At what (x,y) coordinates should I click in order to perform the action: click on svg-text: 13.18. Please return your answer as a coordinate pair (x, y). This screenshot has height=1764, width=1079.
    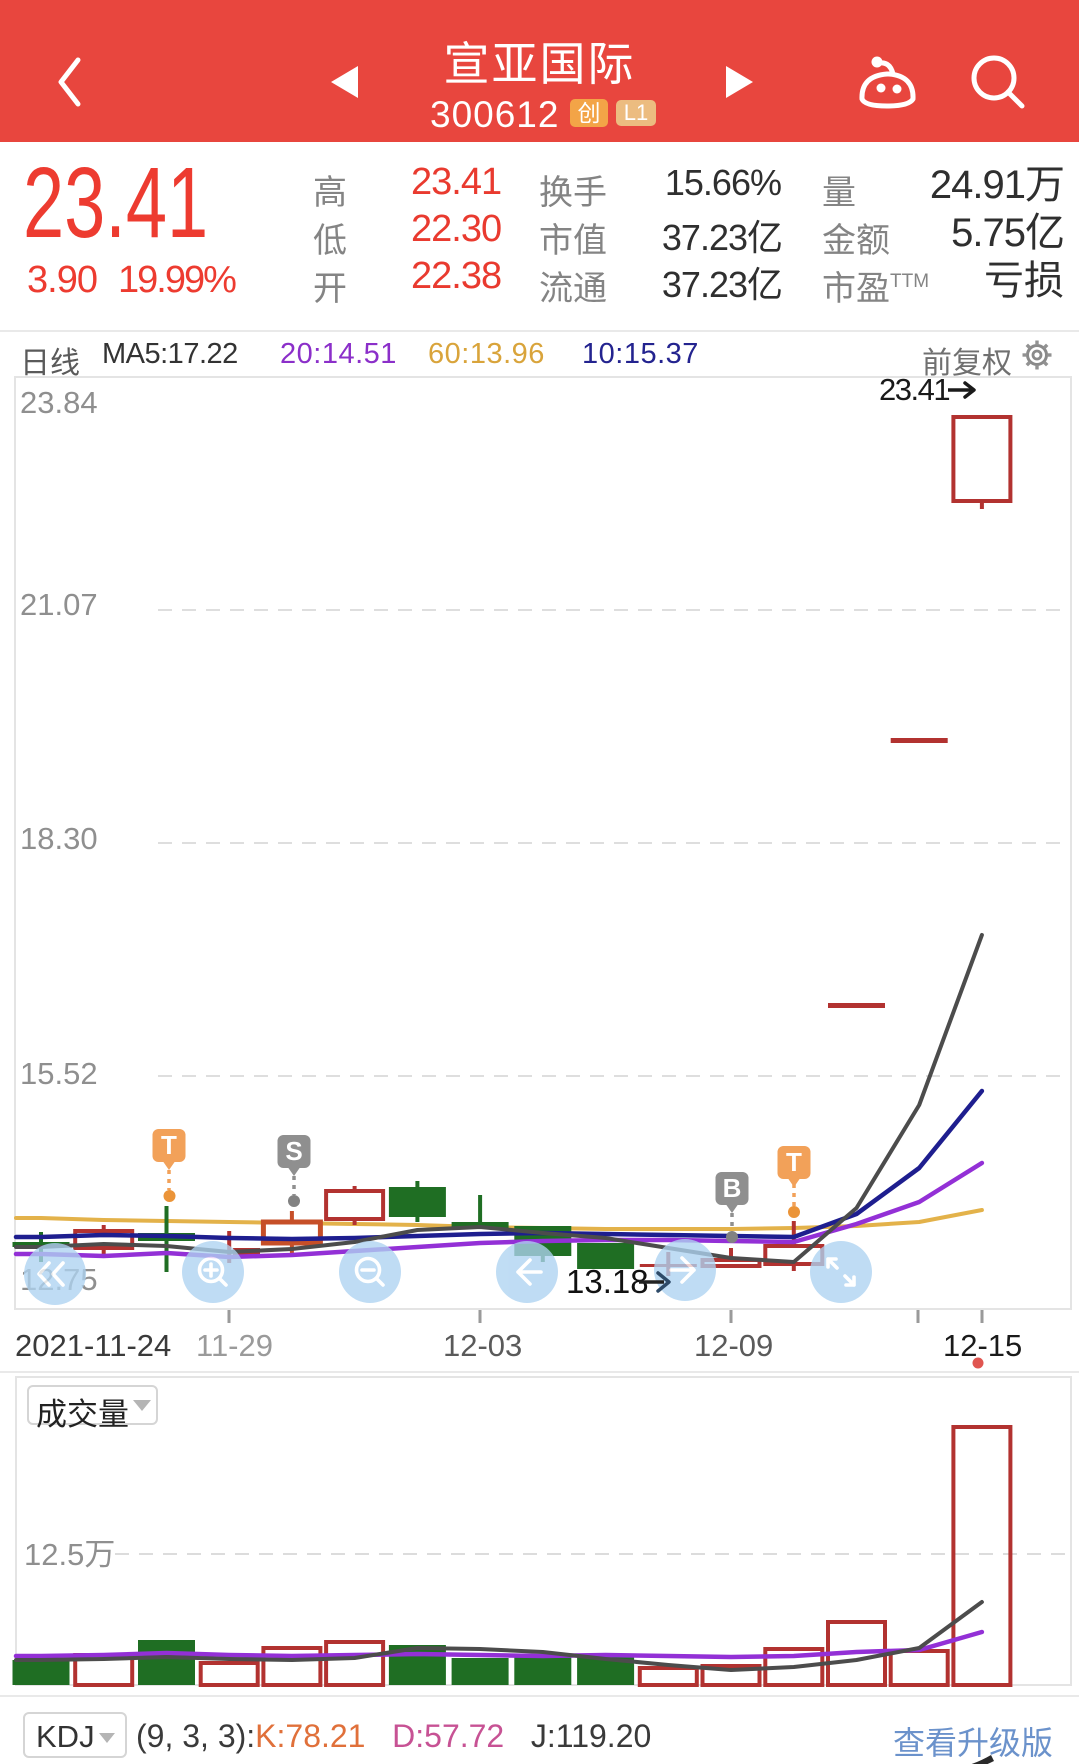
    Looking at the image, I should click on (607, 1281).